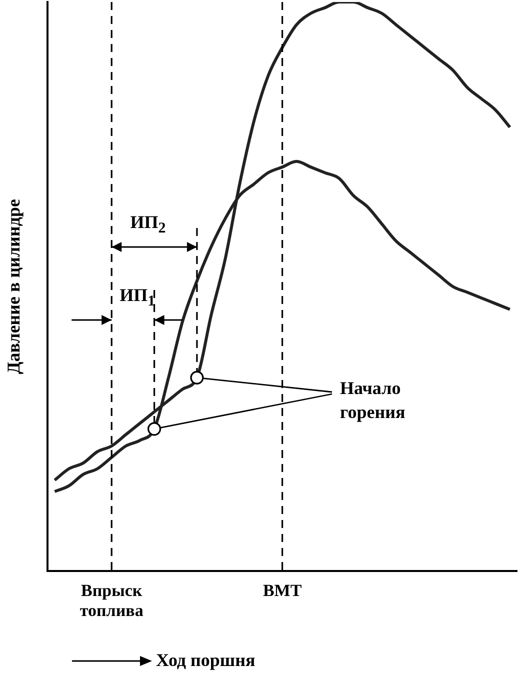 This screenshot has height=680, width=521. Describe the element at coordinates (112, 600) in the screenshot. I see `x-tick-label: Впрыск топлива` at that location.